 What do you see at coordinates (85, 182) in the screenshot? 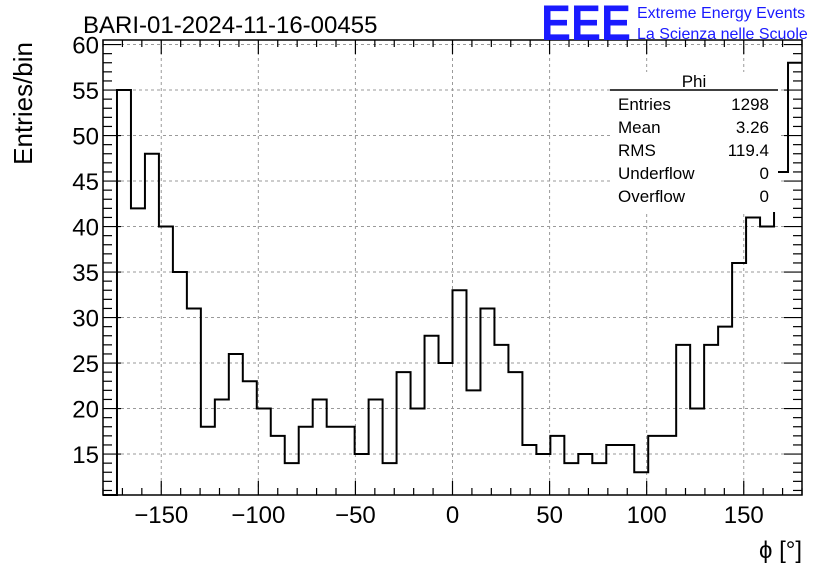
I see `y-tick-label: 45` at bounding box center [85, 182].